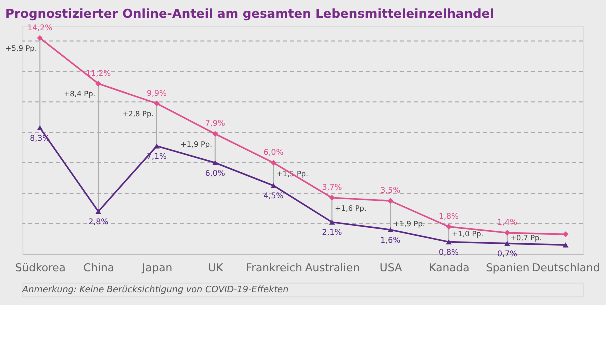 The image size is (606, 341). What do you see at coordinates (157, 93) in the screenshot?
I see `data-label: 9,9%` at bounding box center [157, 93].